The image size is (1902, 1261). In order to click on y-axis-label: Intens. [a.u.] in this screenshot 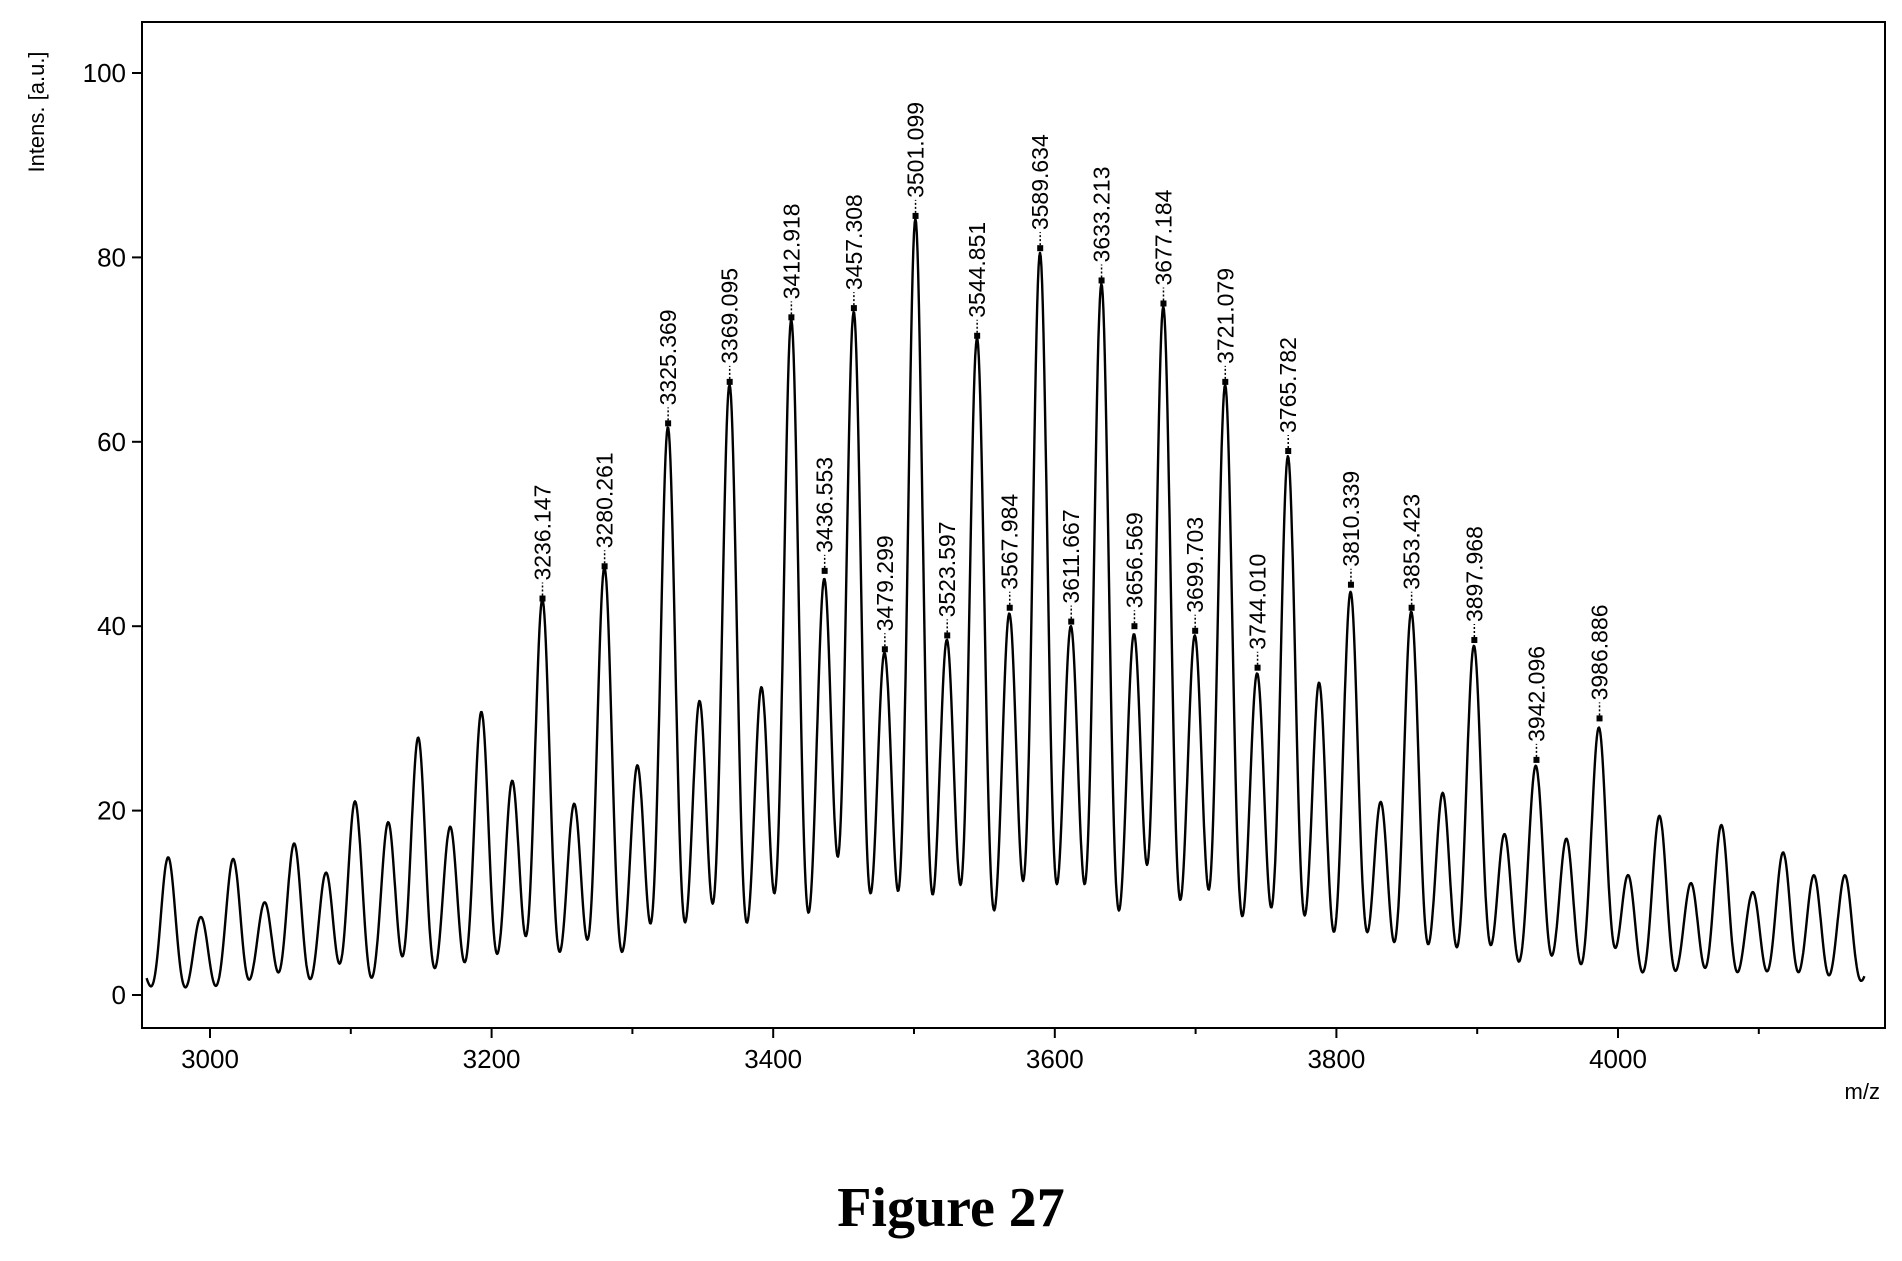, I will do `click(36, 111)`.